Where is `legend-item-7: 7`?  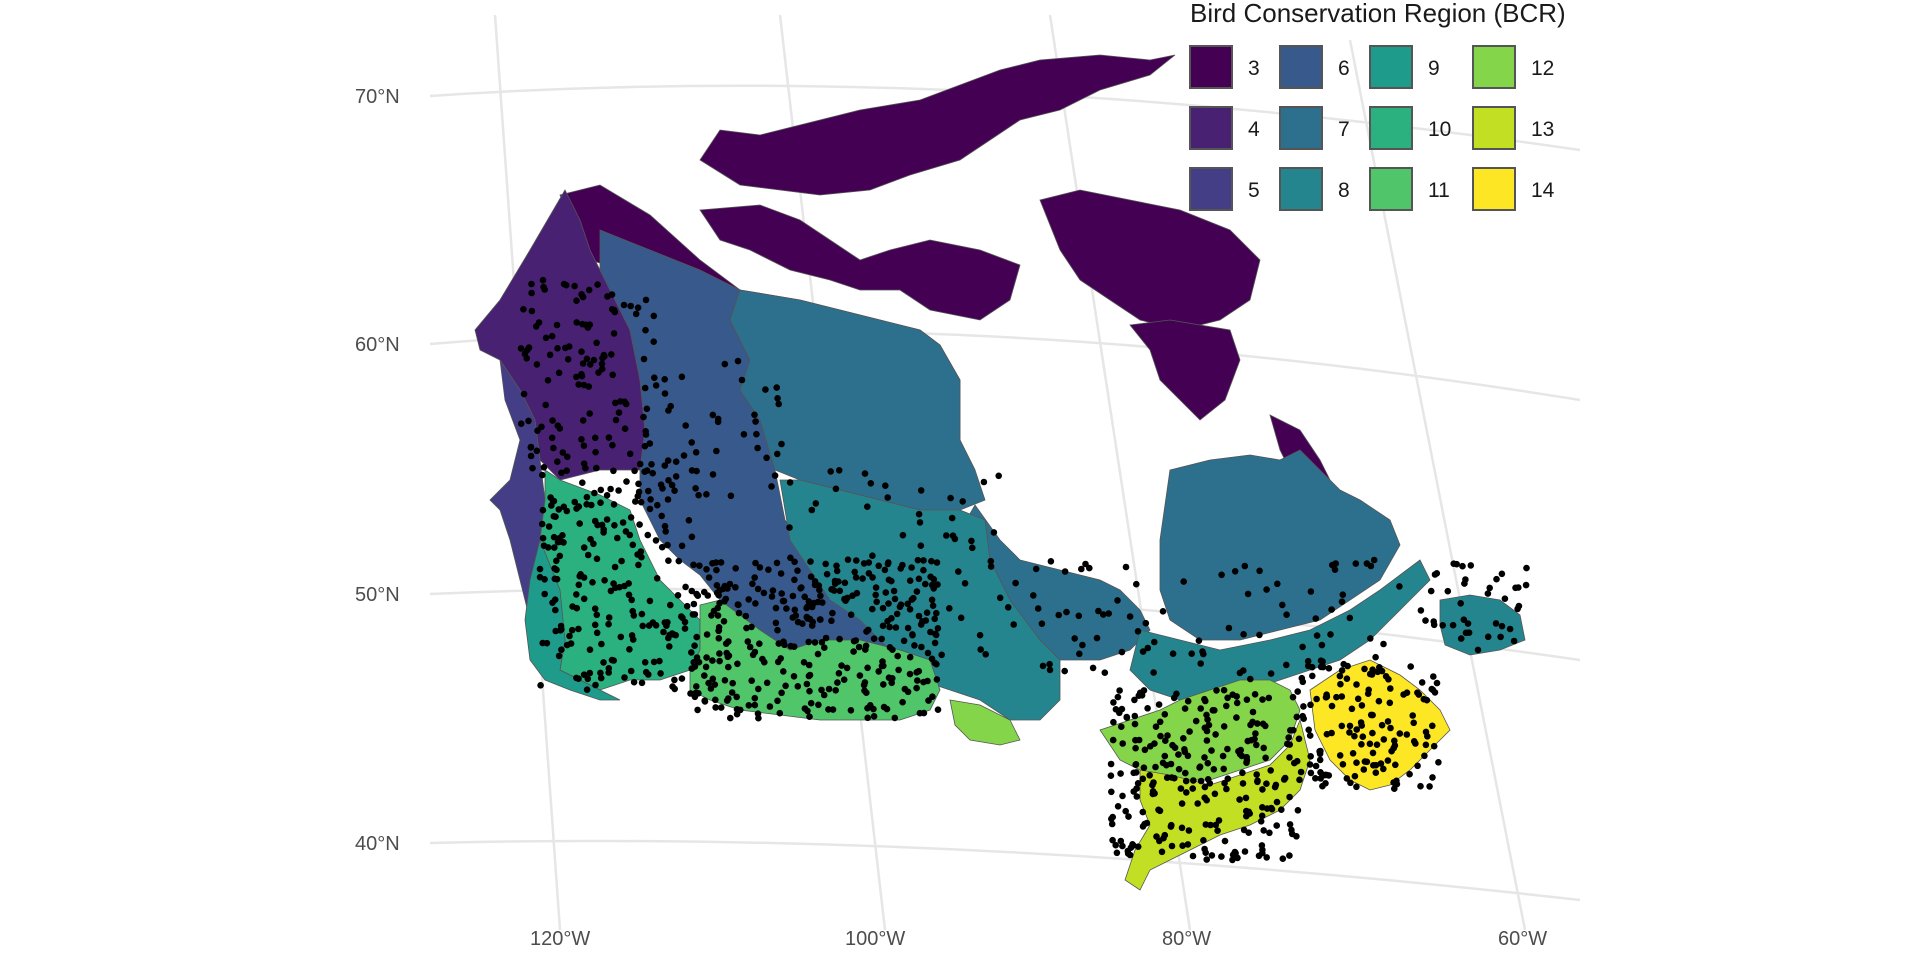
legend-item-7: 7 is located at coordinates (1314, 128).